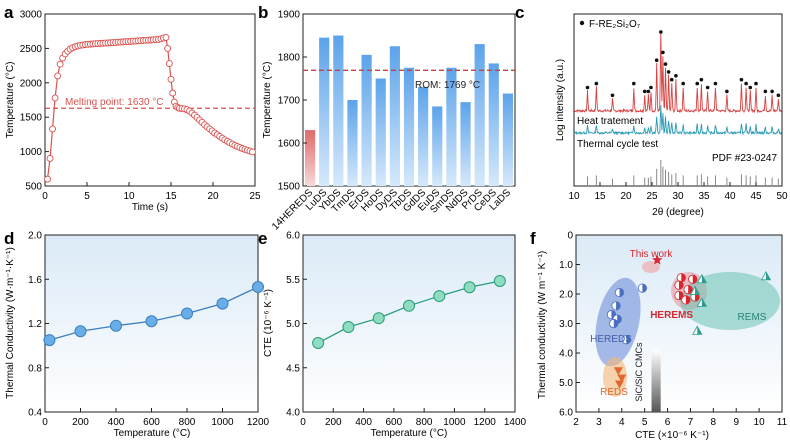 The height and width of the screenshot is (445, 790). Describe the element at coordinates (409, 126) in the screenshot. I see `bar-tbds` at that location.